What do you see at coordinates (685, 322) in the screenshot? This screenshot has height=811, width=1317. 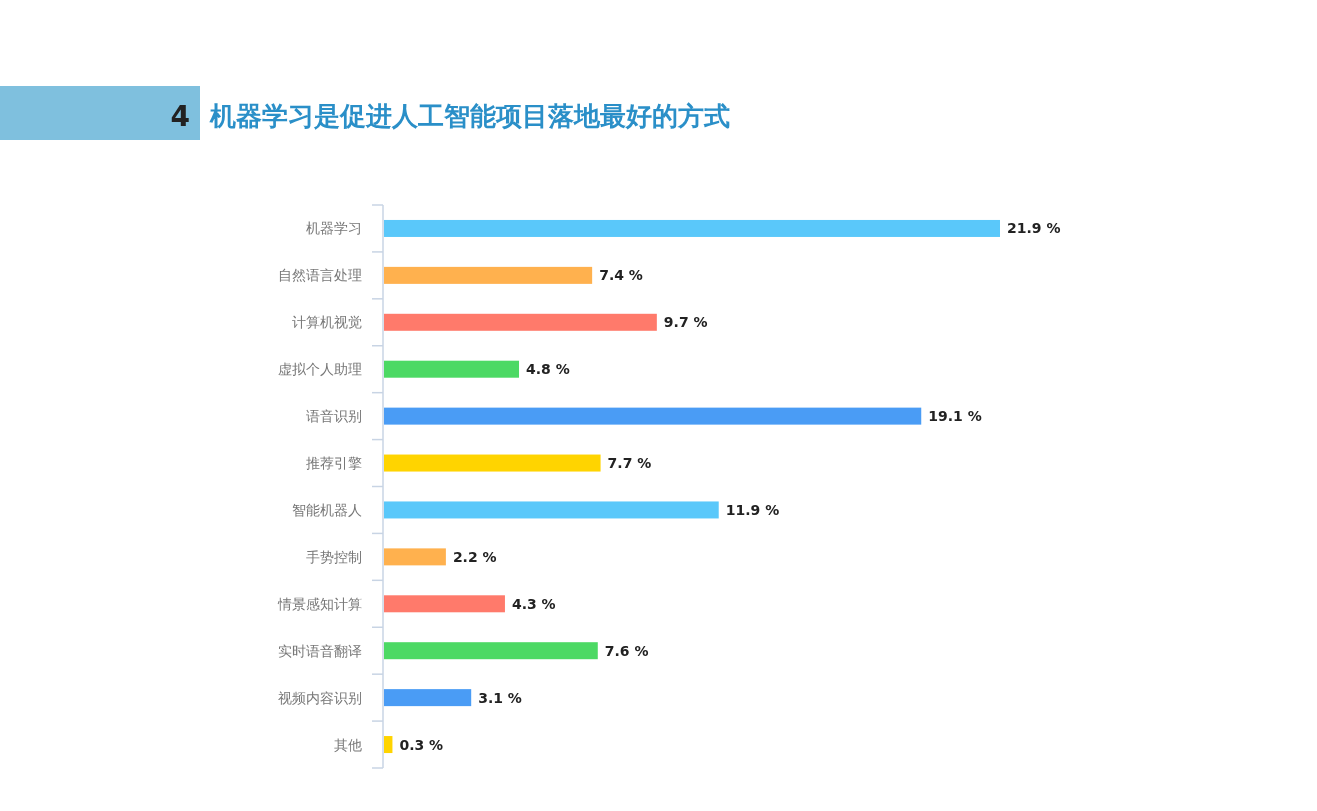 I see `data-label: 9.7 %` at bounding box center [685, 322].